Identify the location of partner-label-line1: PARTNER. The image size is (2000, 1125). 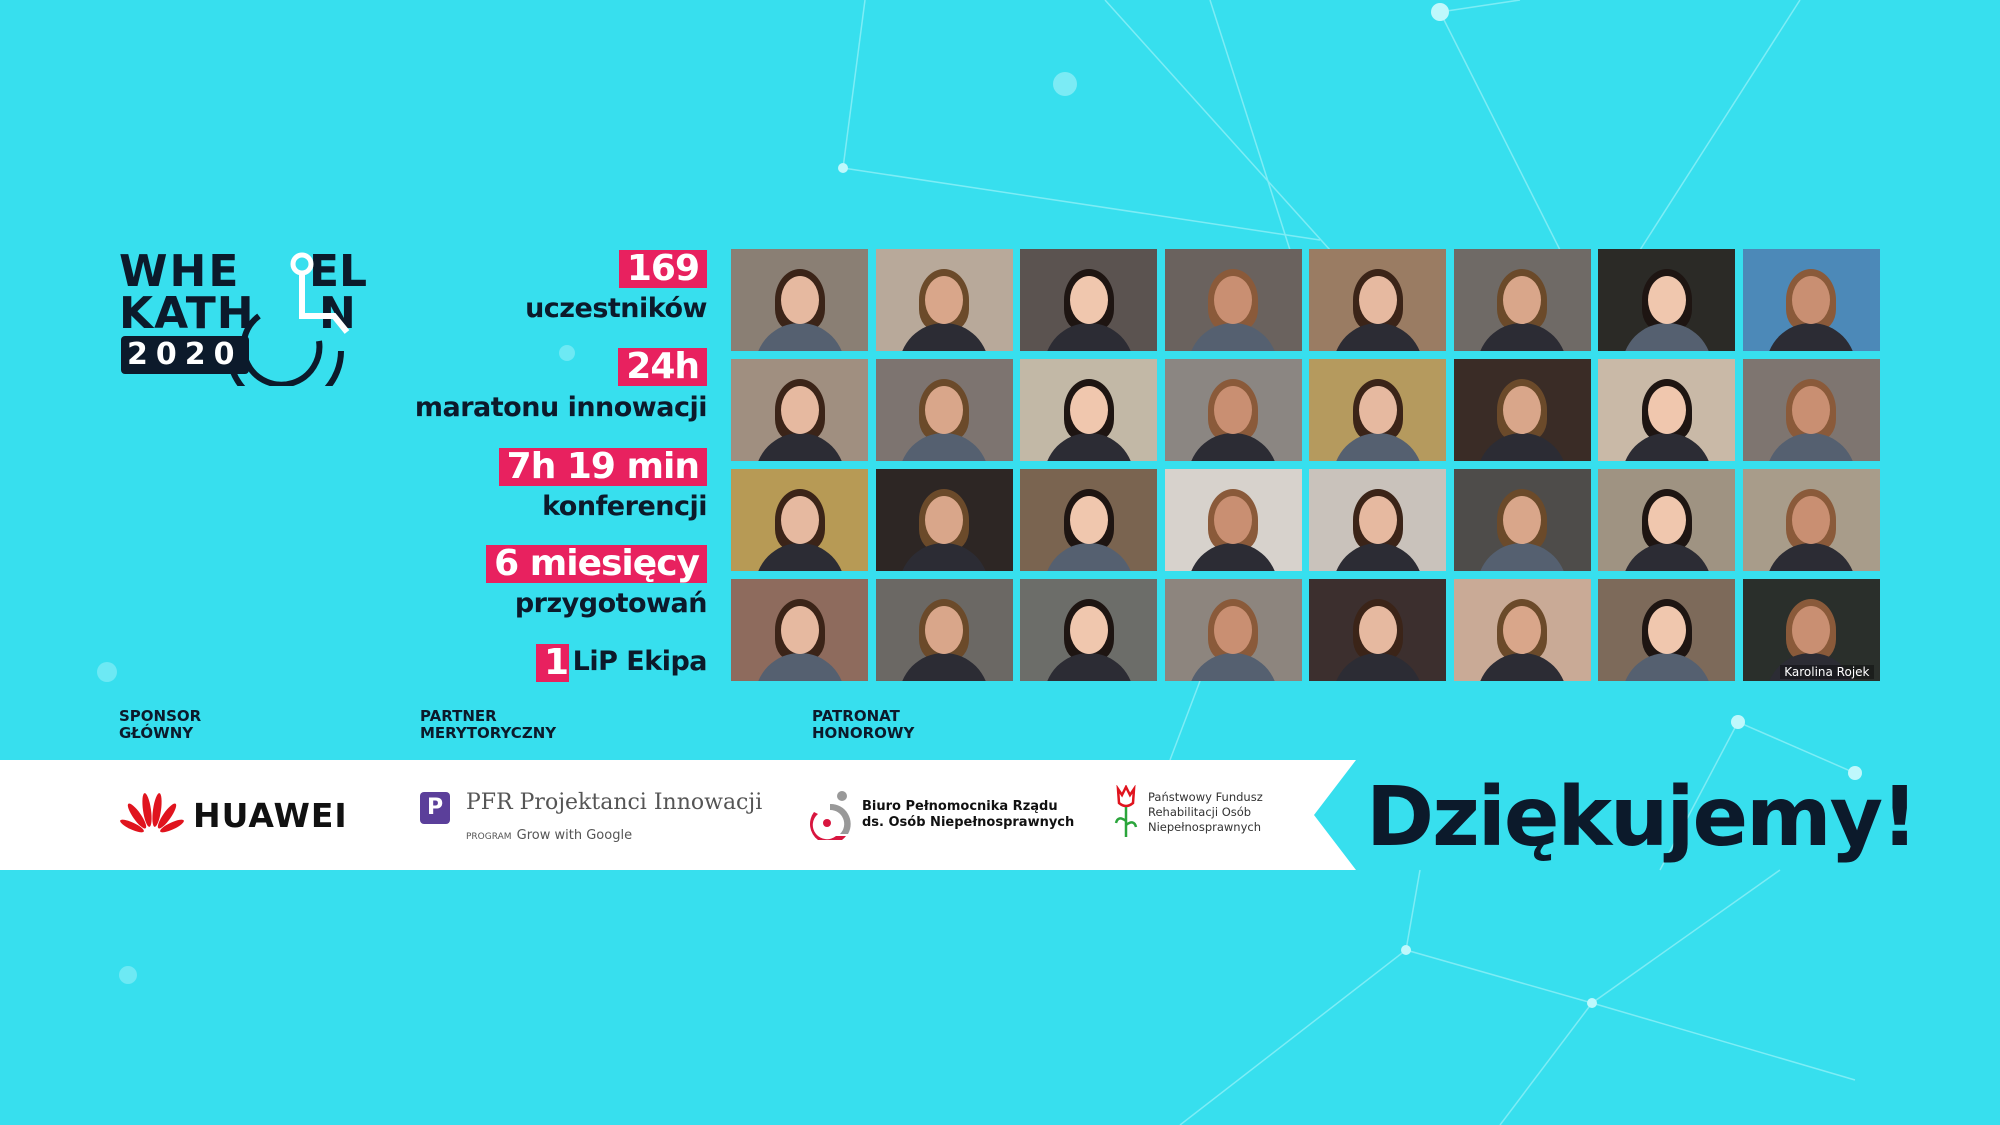
(458, 716).